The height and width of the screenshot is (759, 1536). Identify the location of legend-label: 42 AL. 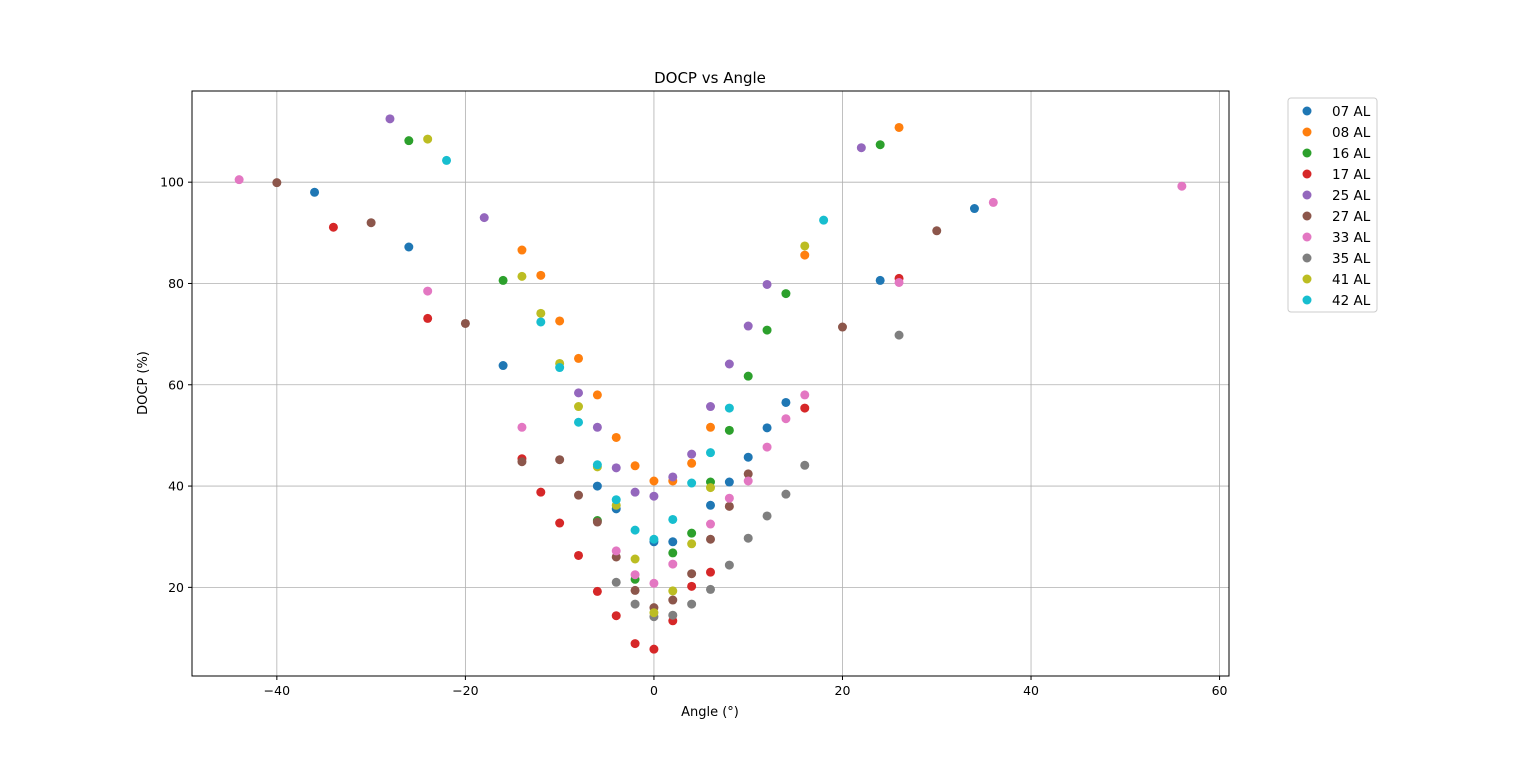
(1351, 301).